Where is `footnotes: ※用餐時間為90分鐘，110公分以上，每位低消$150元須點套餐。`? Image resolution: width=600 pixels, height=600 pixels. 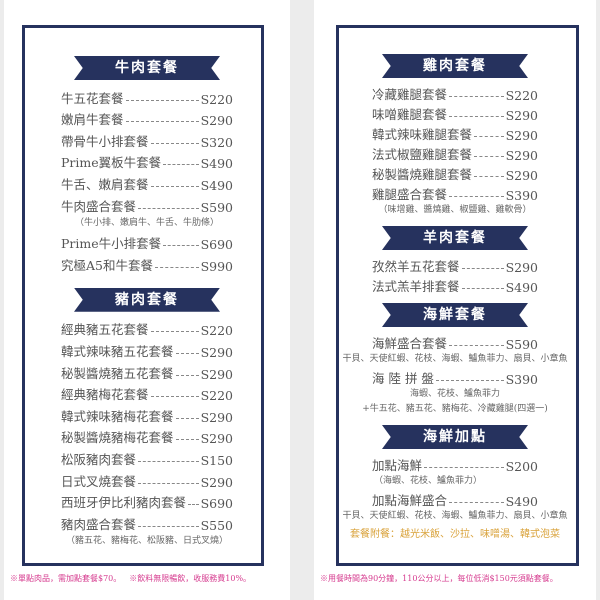
footnotes: ※用餐時間為90分鐘，110公分以上，每位低消$150元須點套餐。 is located at coordinates (456, 579).